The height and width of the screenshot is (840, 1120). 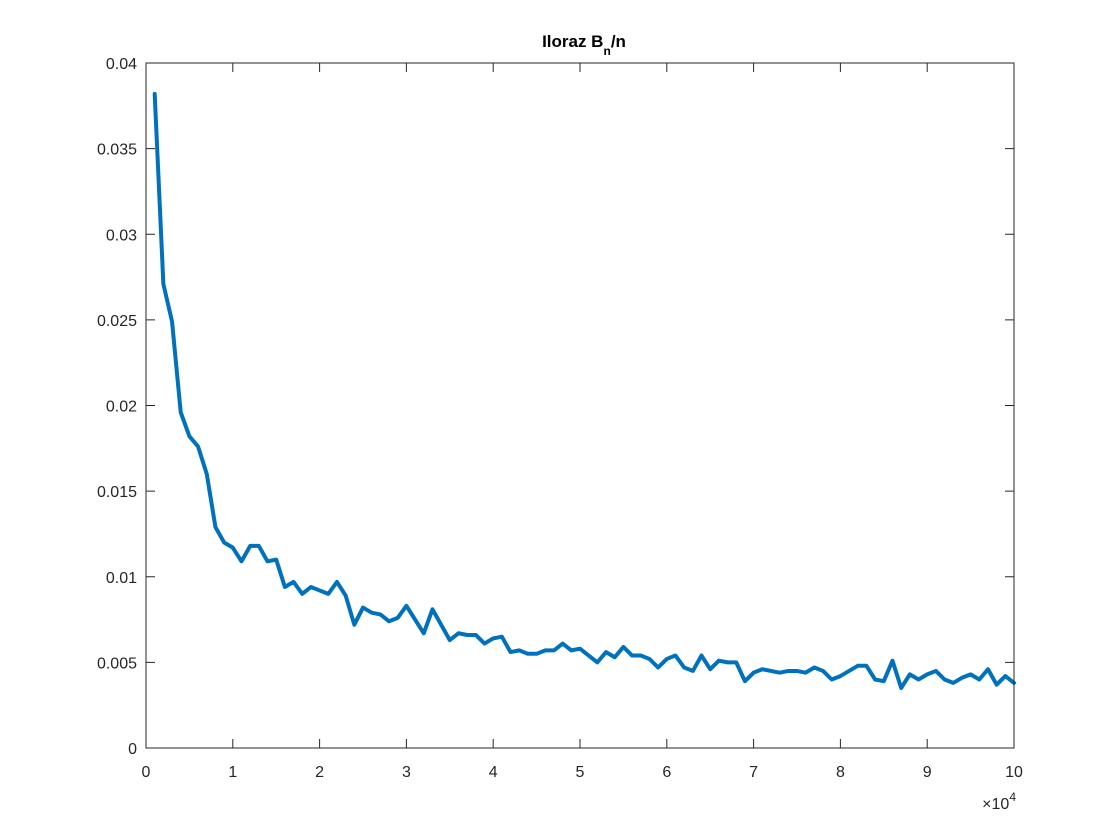 What do you see at coordinates (927, 772) in the screenshot?
I see `x-tick-label: 9` at bounding box center [927, 772].